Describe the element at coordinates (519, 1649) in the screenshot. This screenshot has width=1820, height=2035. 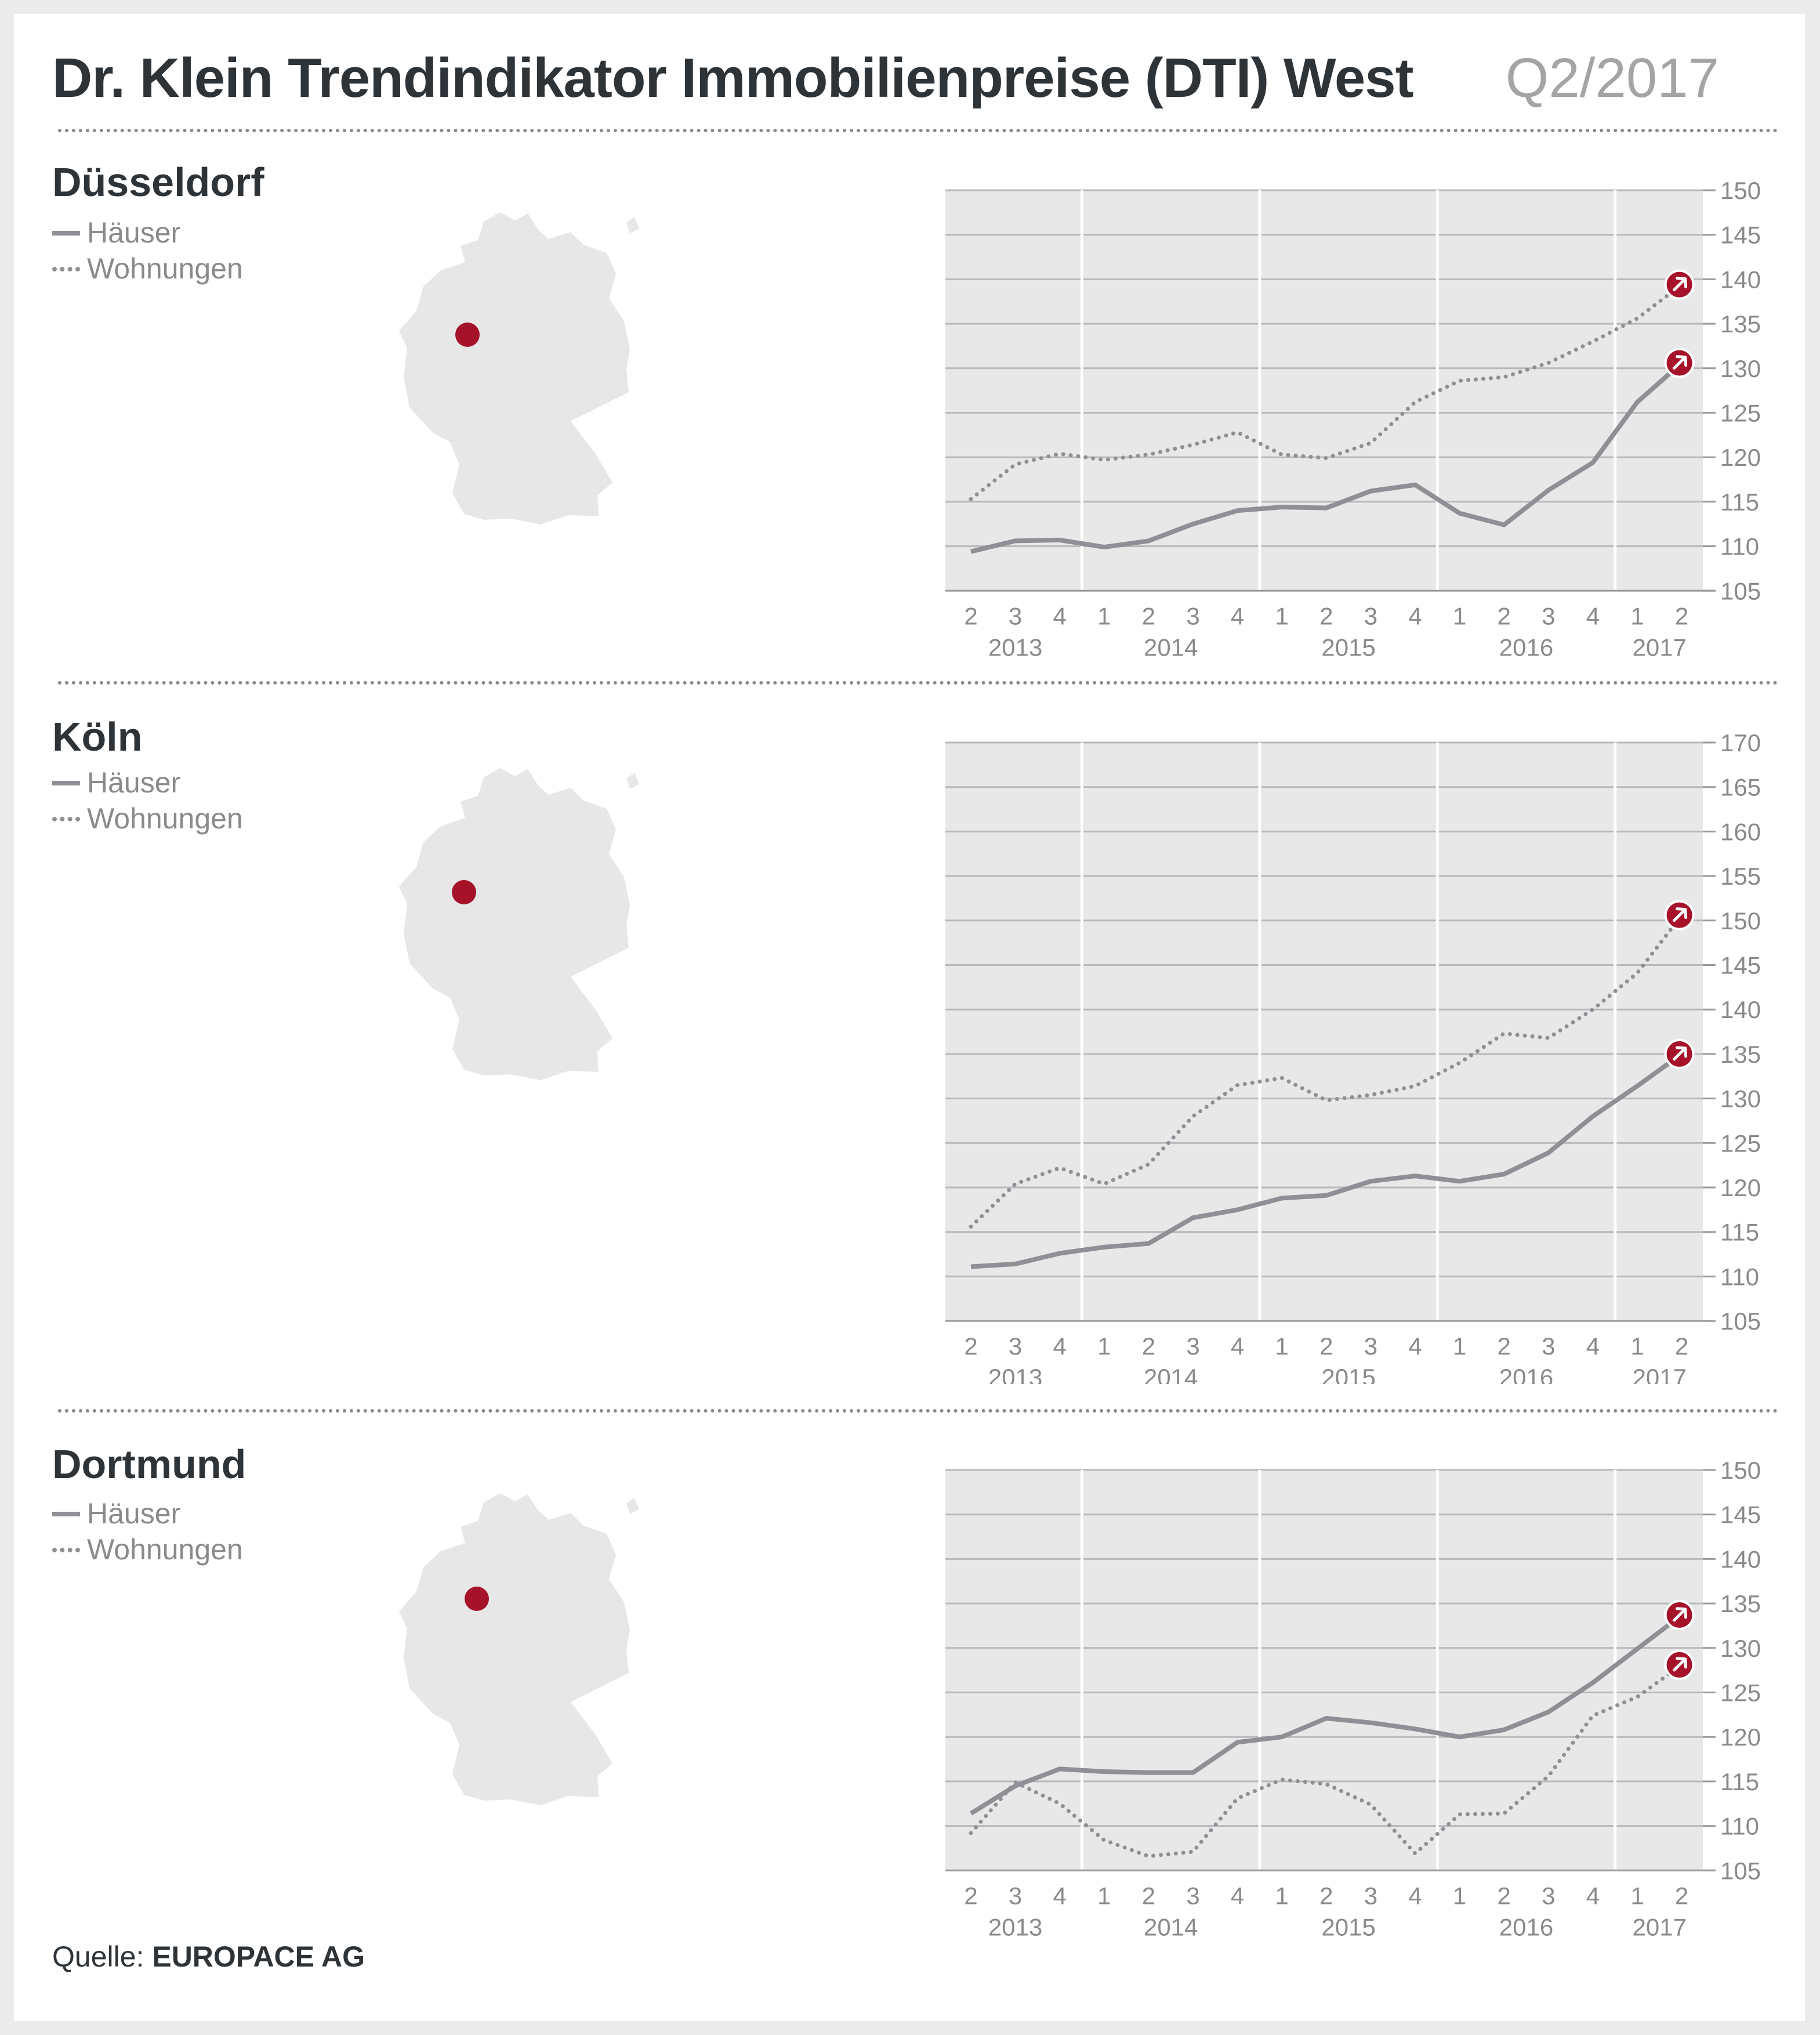
I see `germany-map` at that location.